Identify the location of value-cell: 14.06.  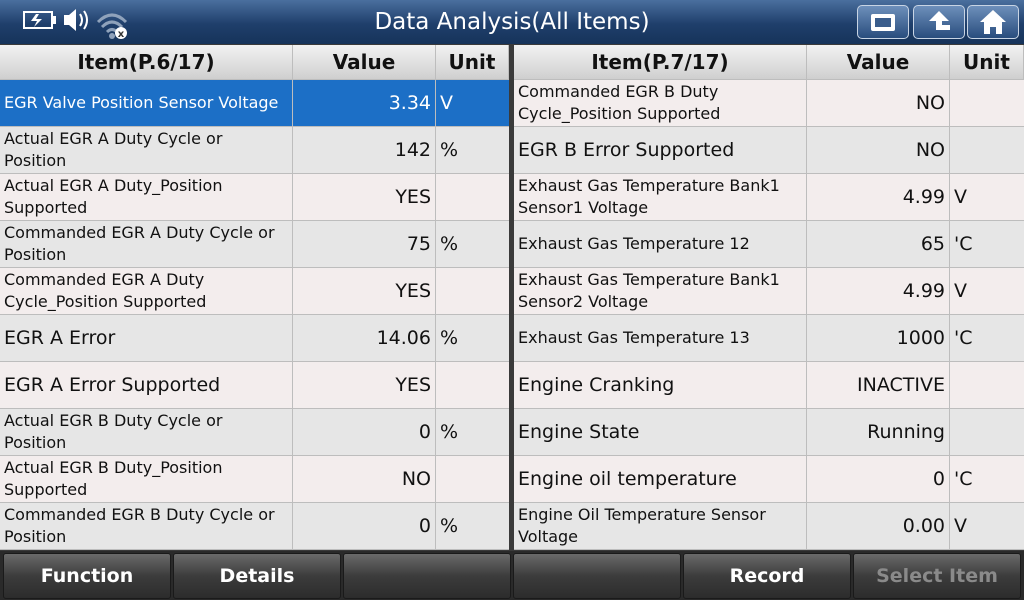
(364, 338).